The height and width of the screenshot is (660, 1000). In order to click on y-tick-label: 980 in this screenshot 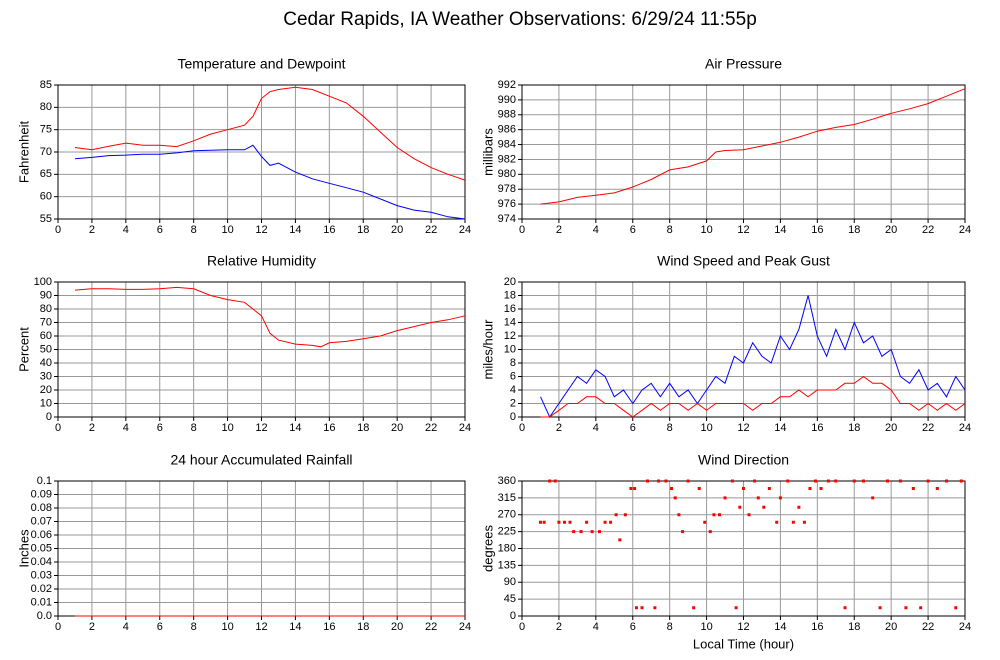, I will do `click(507, 174)`.